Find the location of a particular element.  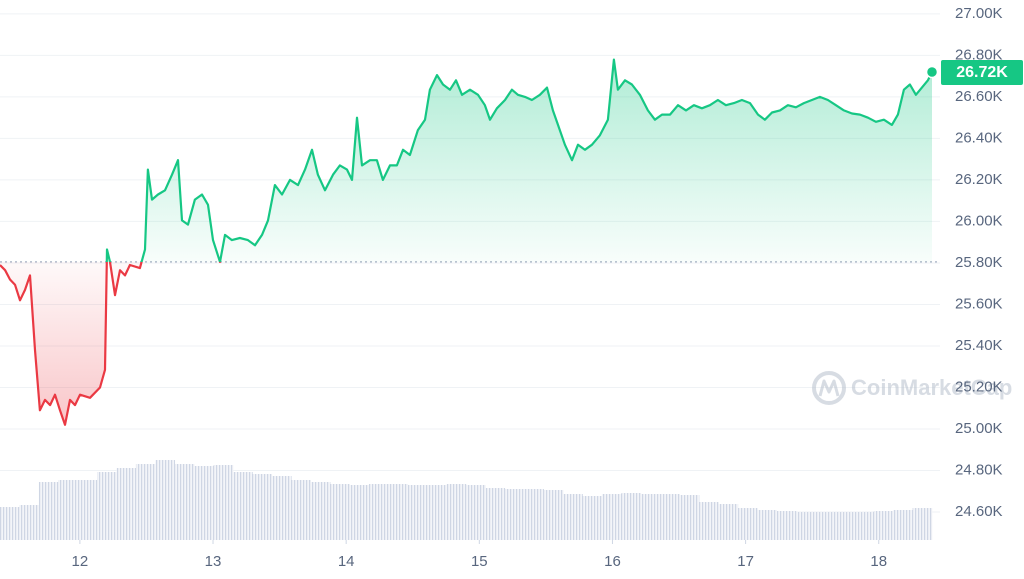

y-tick-label: 25.00K is located at coordinates (979, 428).